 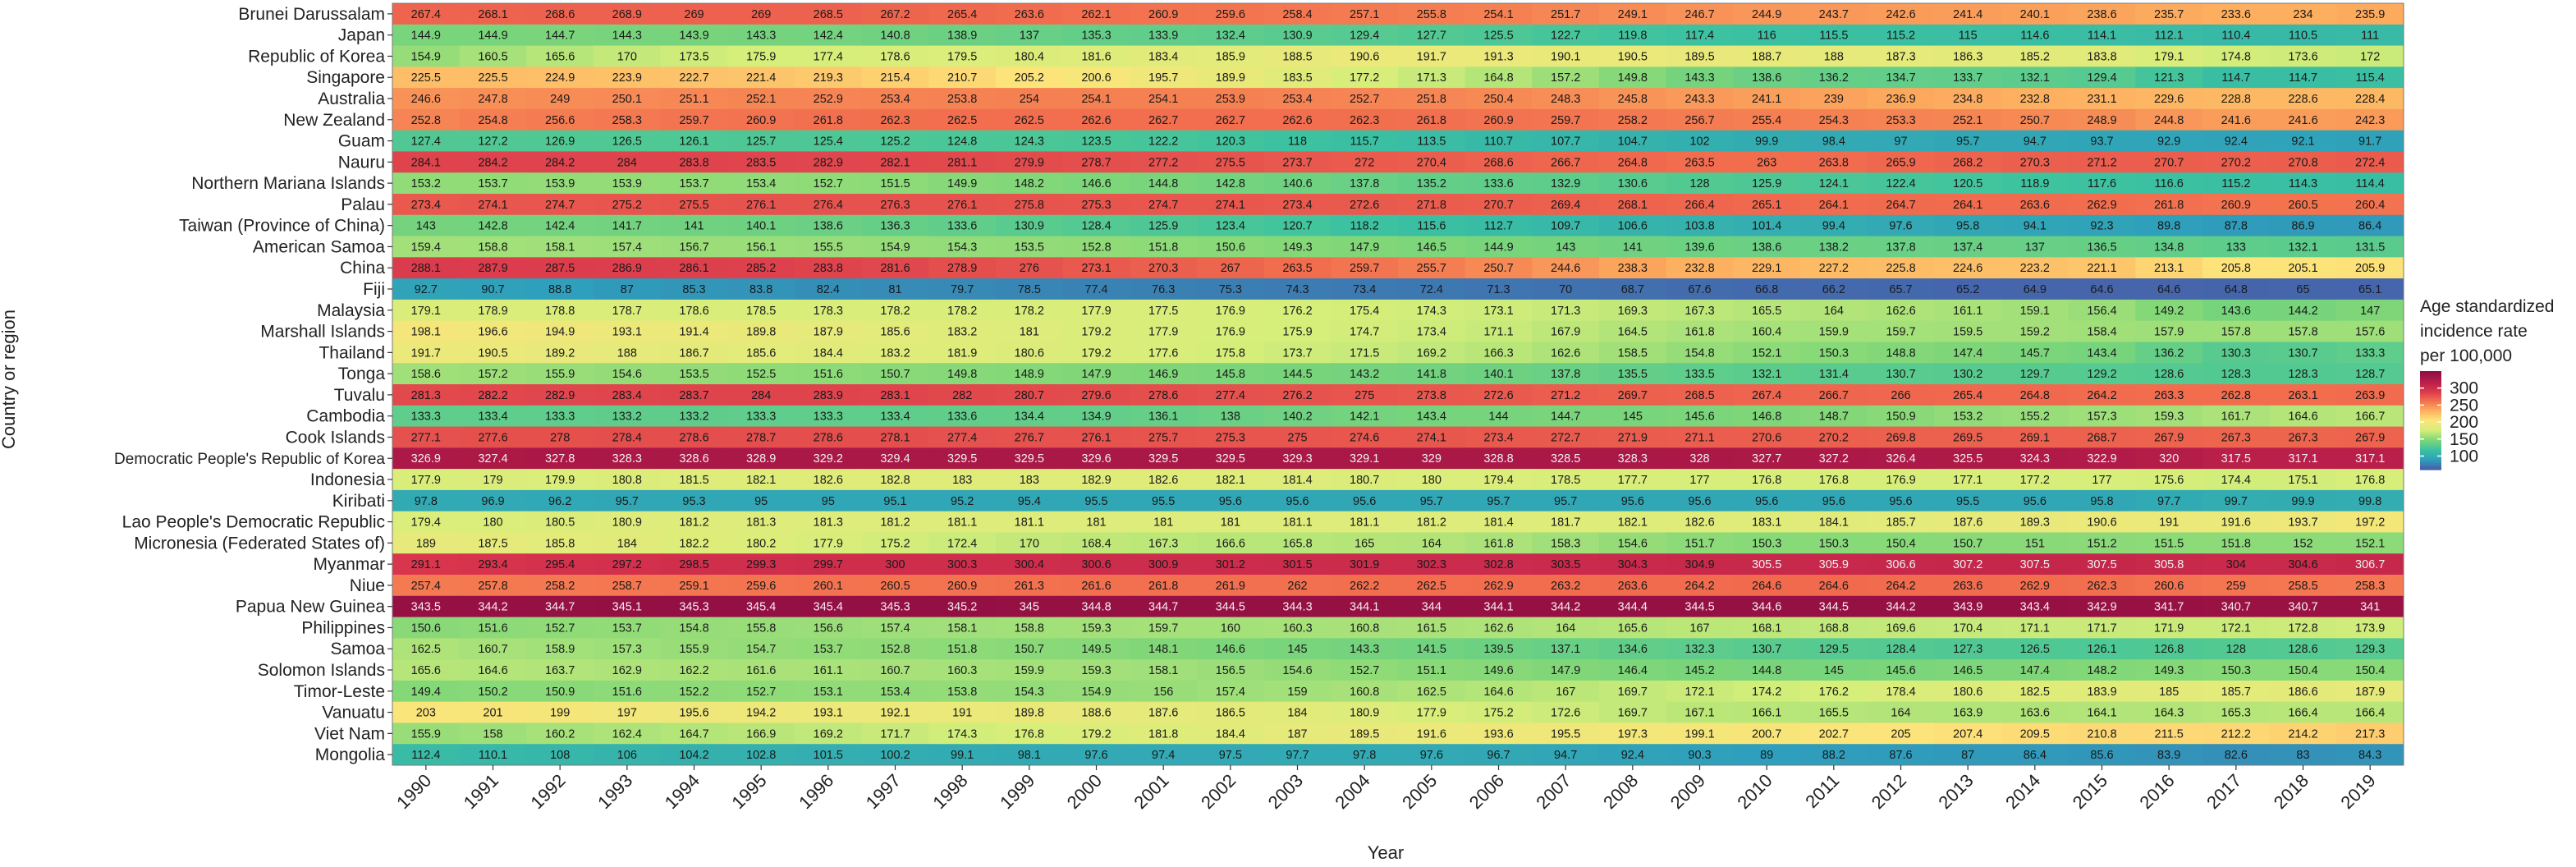 What do you see at coordinates (560, 543) in the screenshot?
I see `cell-value-label: 185.8` at bounding box center [560, 543].